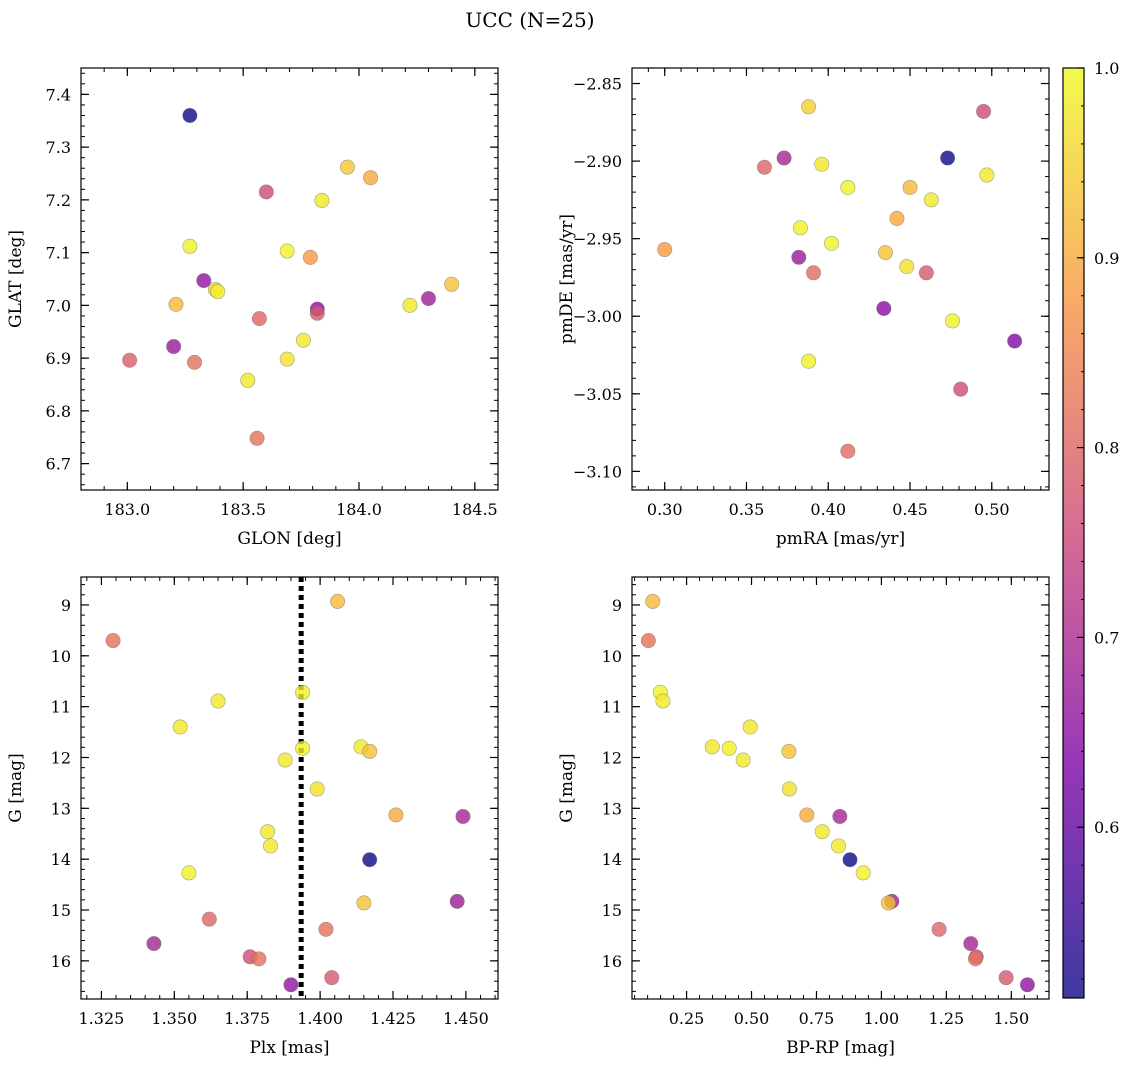 Image resolution: width=1136 pixels, height=1067 pixels. I want to click on y-tick-label: −3.10, so click(597, 471).